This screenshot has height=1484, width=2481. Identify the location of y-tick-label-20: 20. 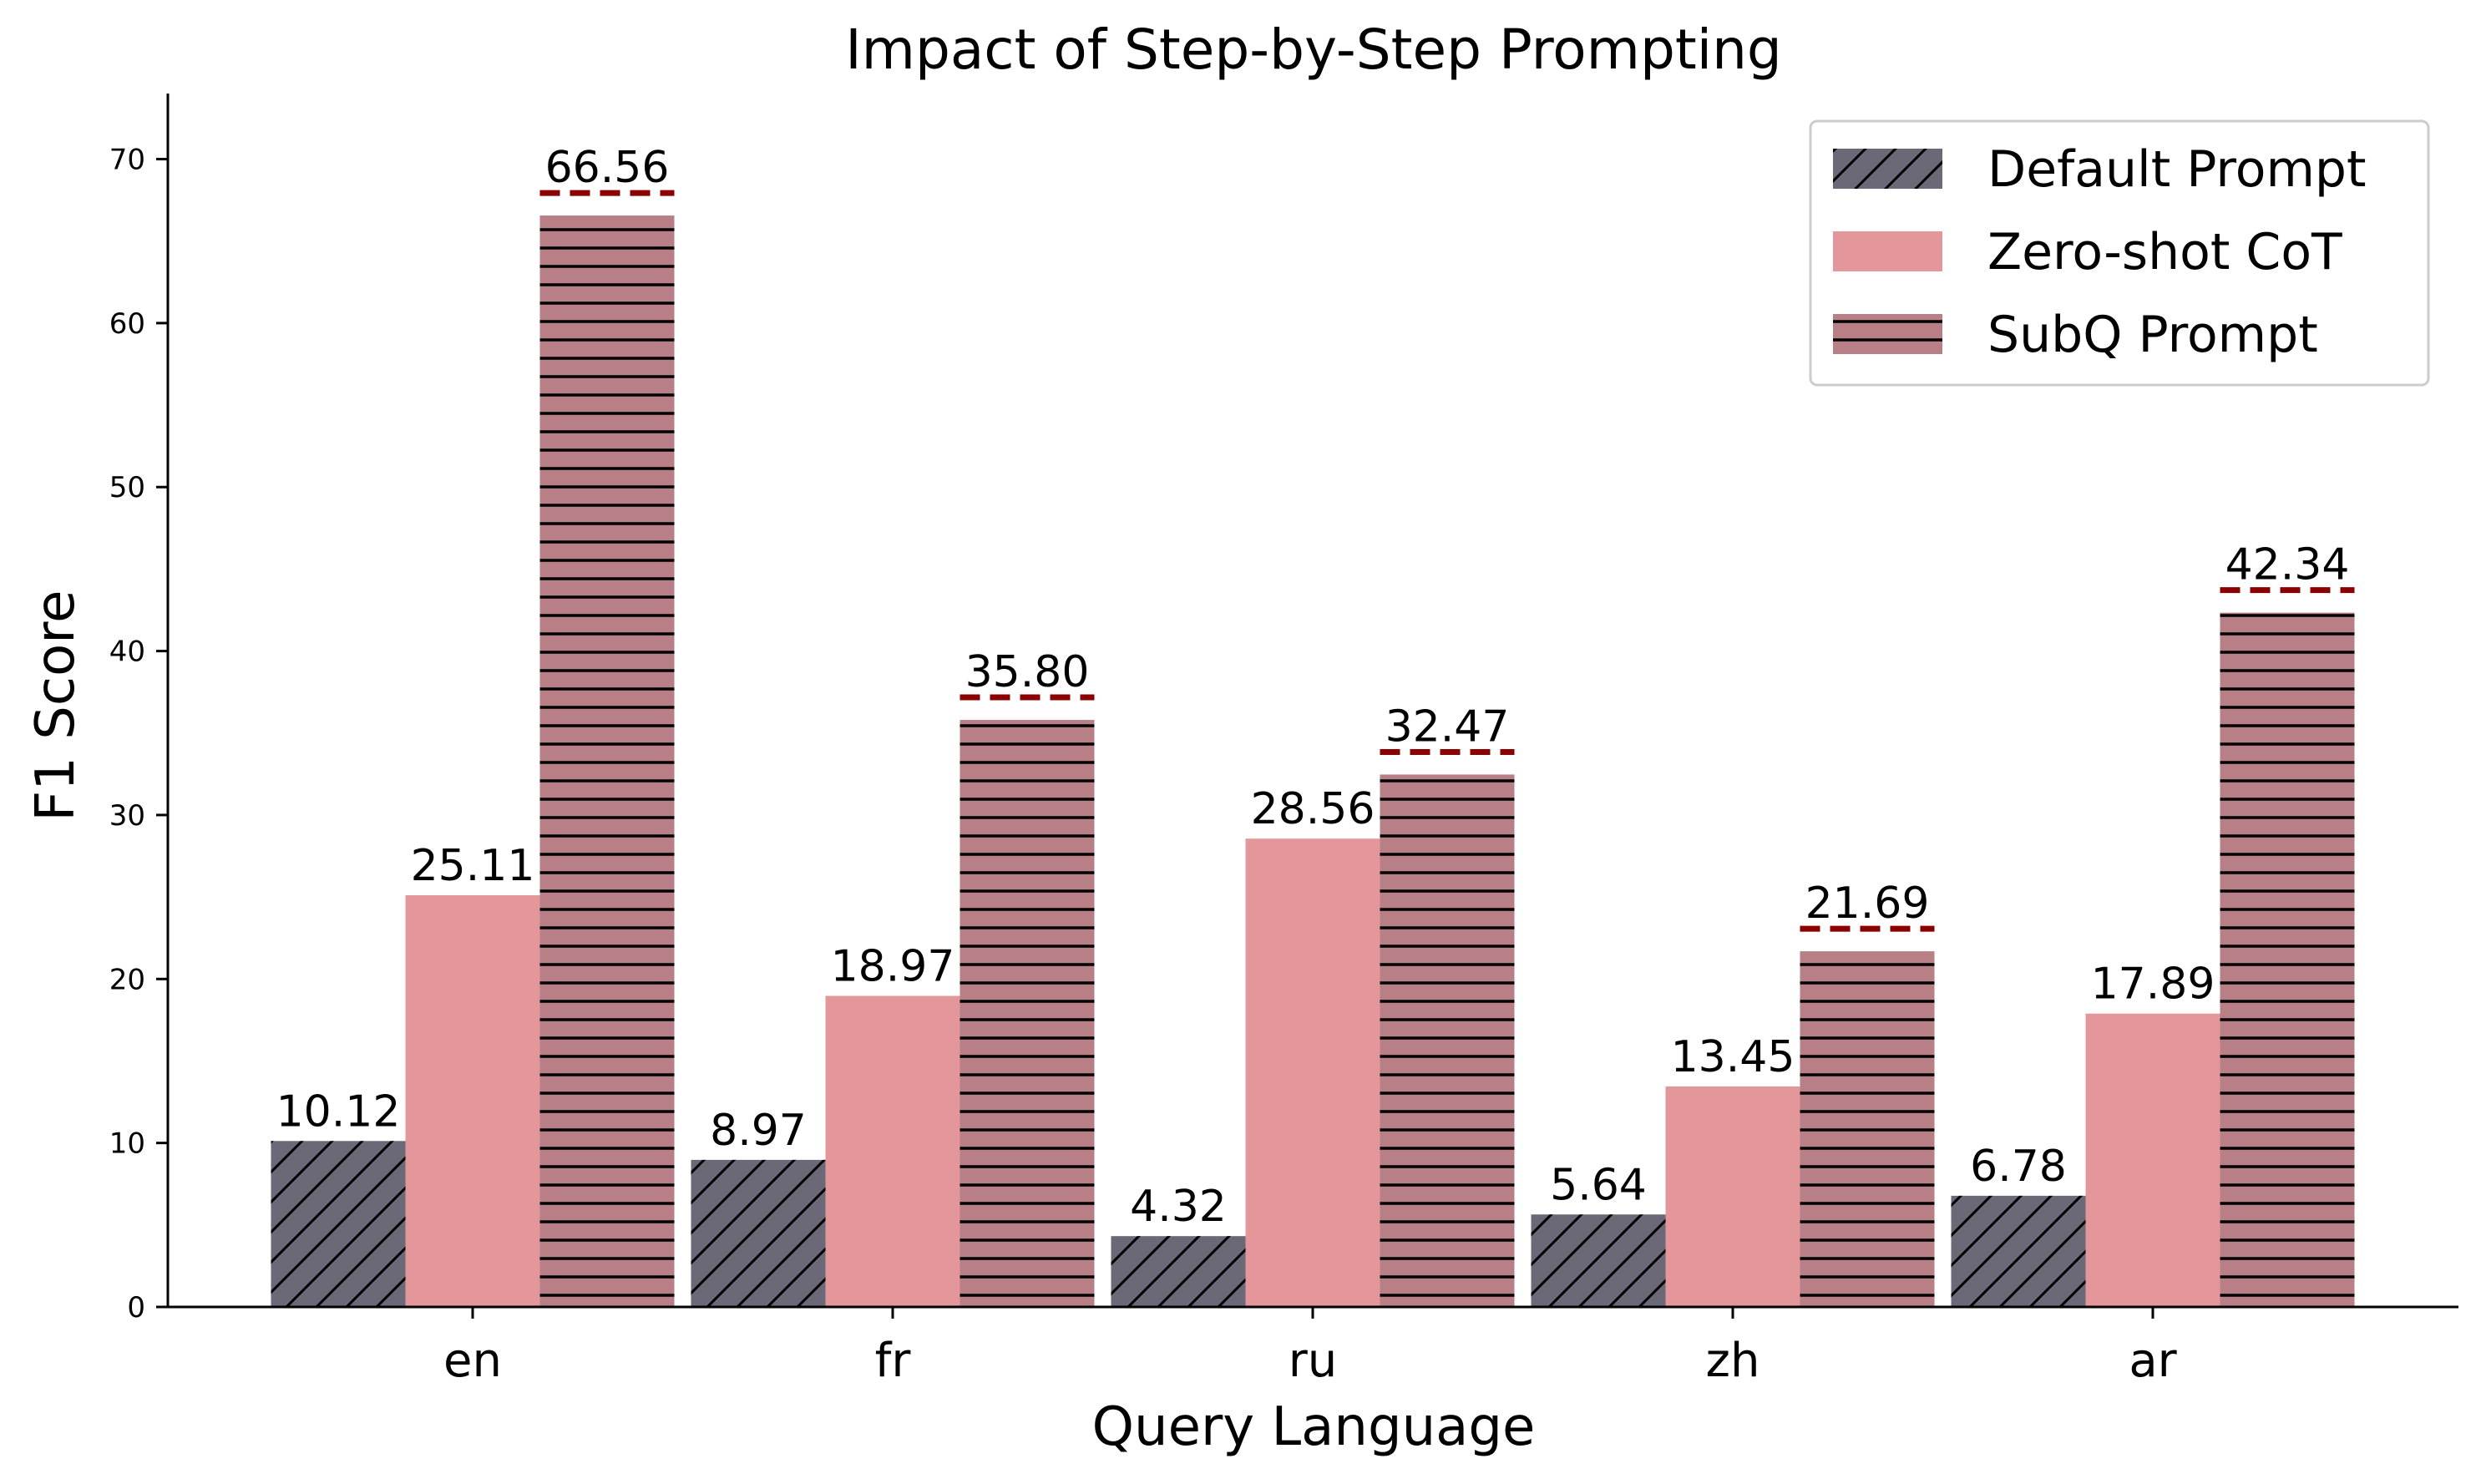
(127, 979).